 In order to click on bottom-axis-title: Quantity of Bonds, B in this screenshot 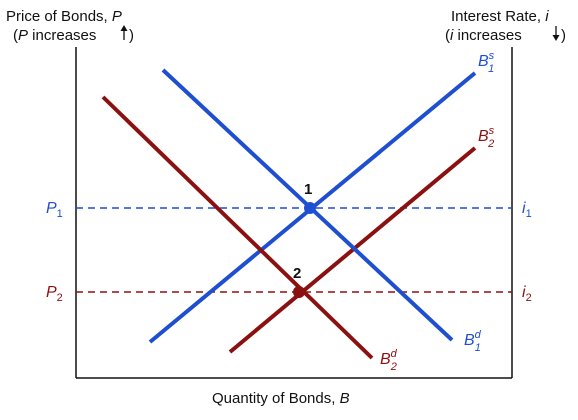, I will do `click(281, 398)`.